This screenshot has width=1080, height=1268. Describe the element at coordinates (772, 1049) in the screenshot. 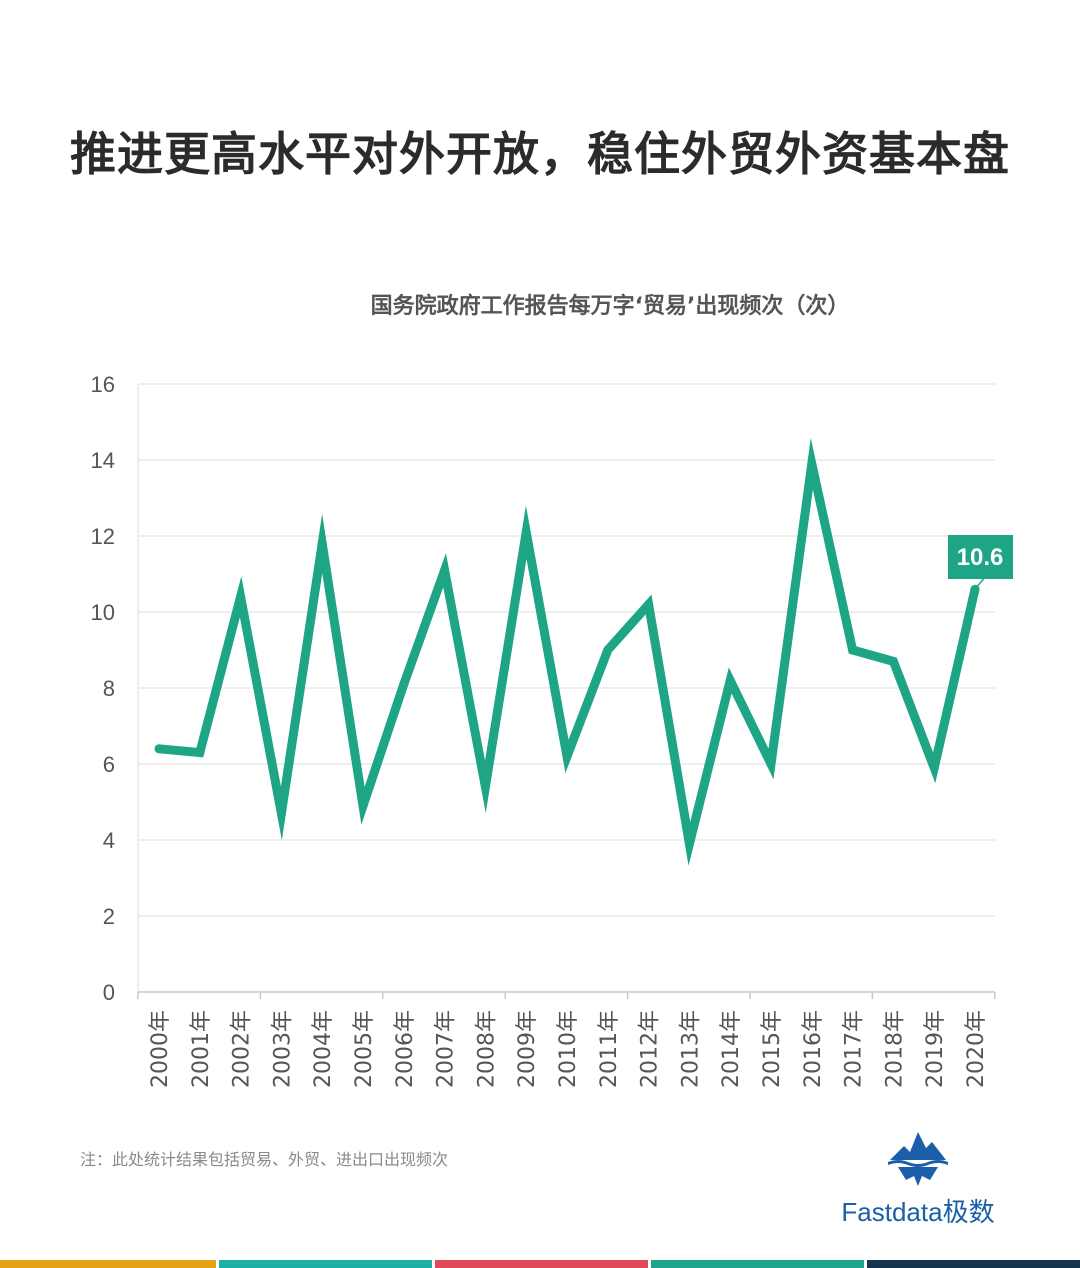

I see `x-tick-label: 2015年` at that location.